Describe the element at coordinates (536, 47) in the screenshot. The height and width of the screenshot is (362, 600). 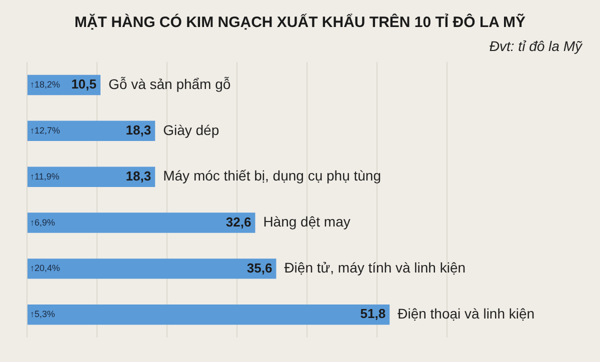
I see `text: Đvt: tỉ đô la Mỹ` at that location.